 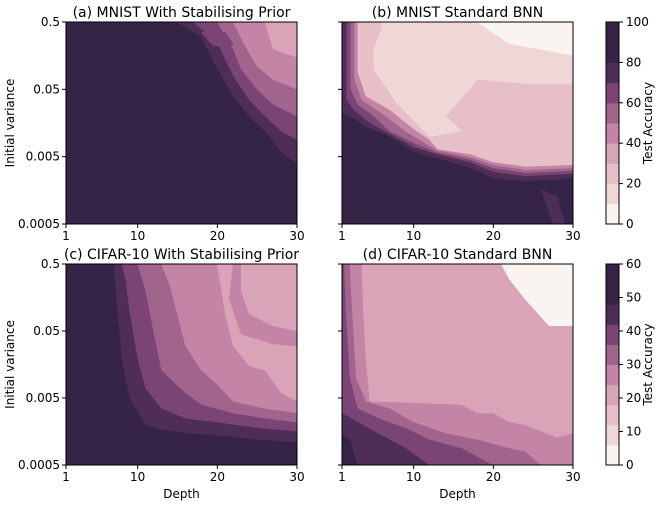 What do you see at coordinates (637, 22) in the screenshot?
I see `colorbar-tick-label: 100` at bounding box center [637, 22].